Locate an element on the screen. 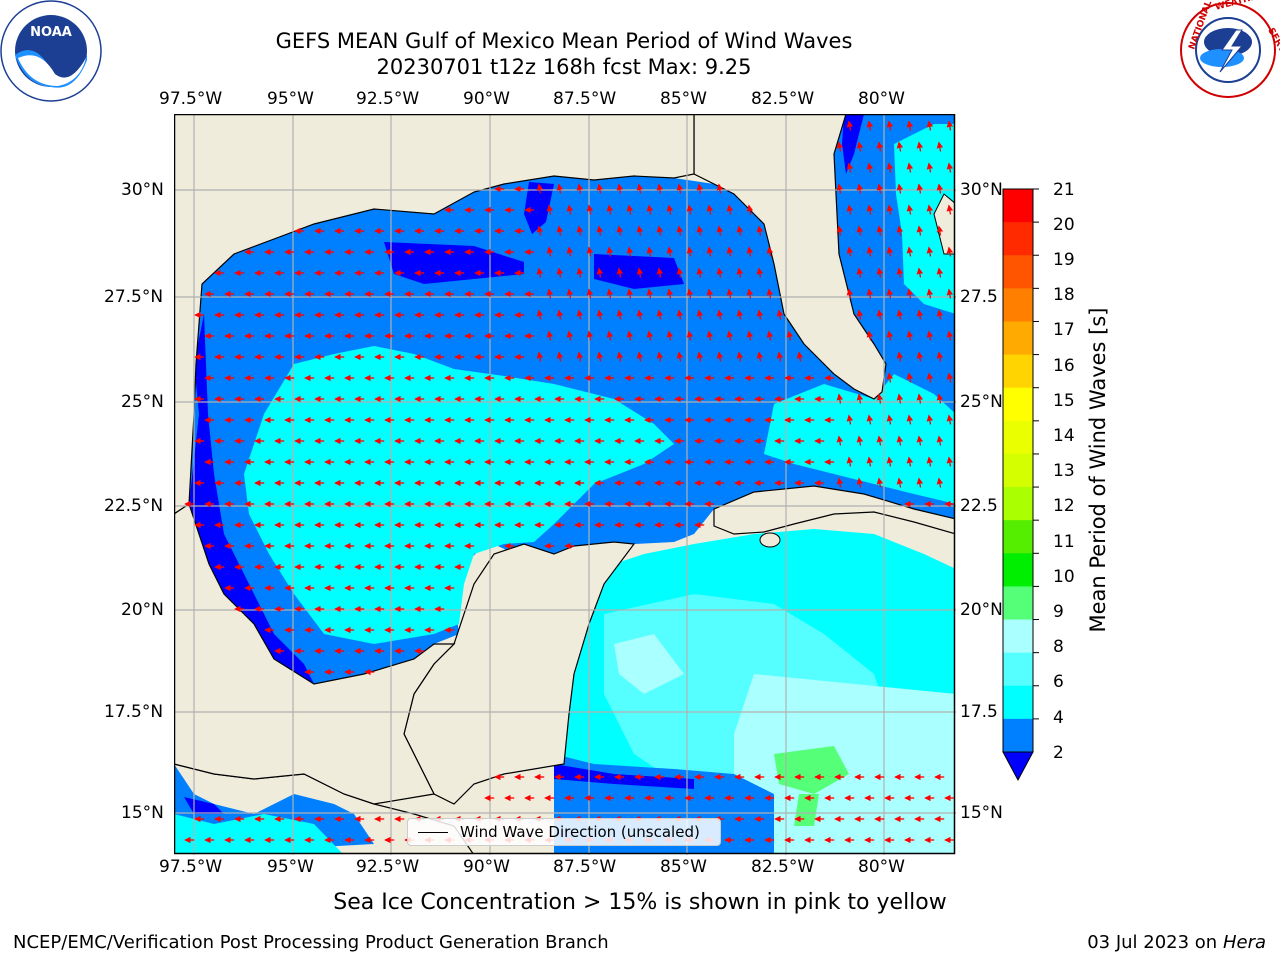 The width and height of the screenshot is (1280, 960). colorbar-label: Mean Period of Wind Waves [s] is located at coordinates (1098, 470).